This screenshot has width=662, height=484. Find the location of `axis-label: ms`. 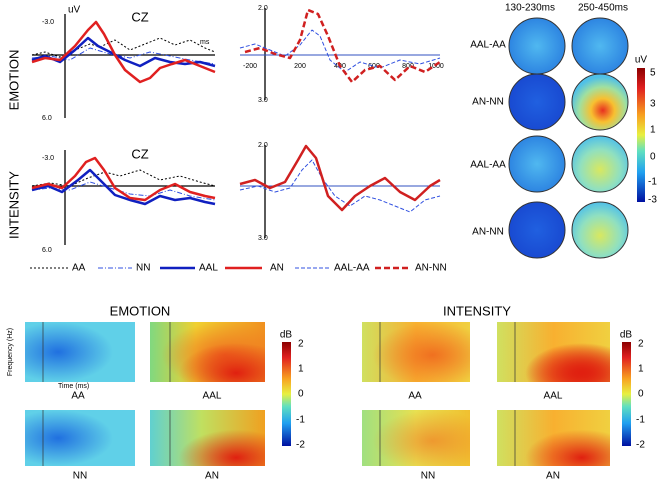

axis-label: ms is located at coordinates (205, 42).